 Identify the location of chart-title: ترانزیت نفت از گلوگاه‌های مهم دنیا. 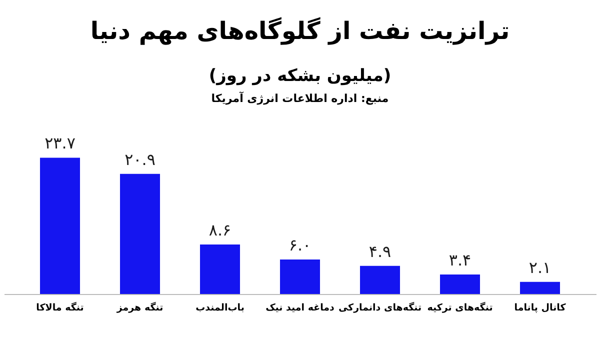
(300, 31).